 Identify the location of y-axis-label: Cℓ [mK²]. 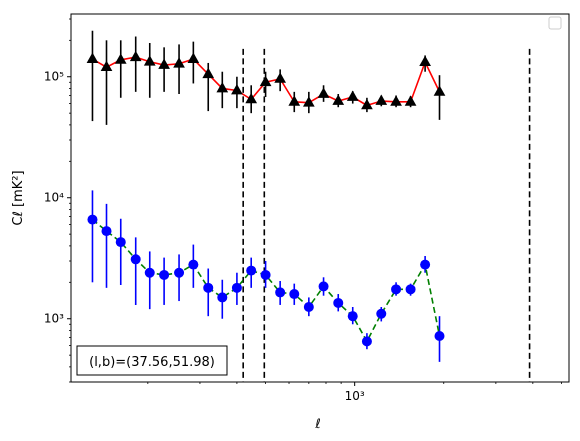
(18, 197).